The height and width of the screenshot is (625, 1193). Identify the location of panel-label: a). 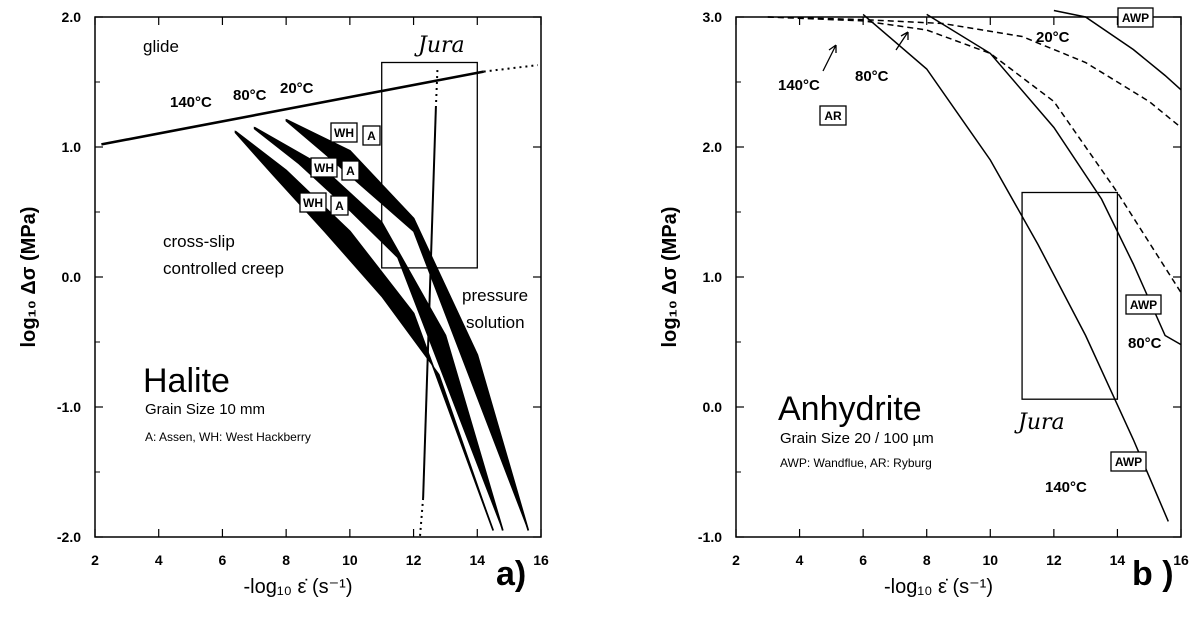
(511, 574).